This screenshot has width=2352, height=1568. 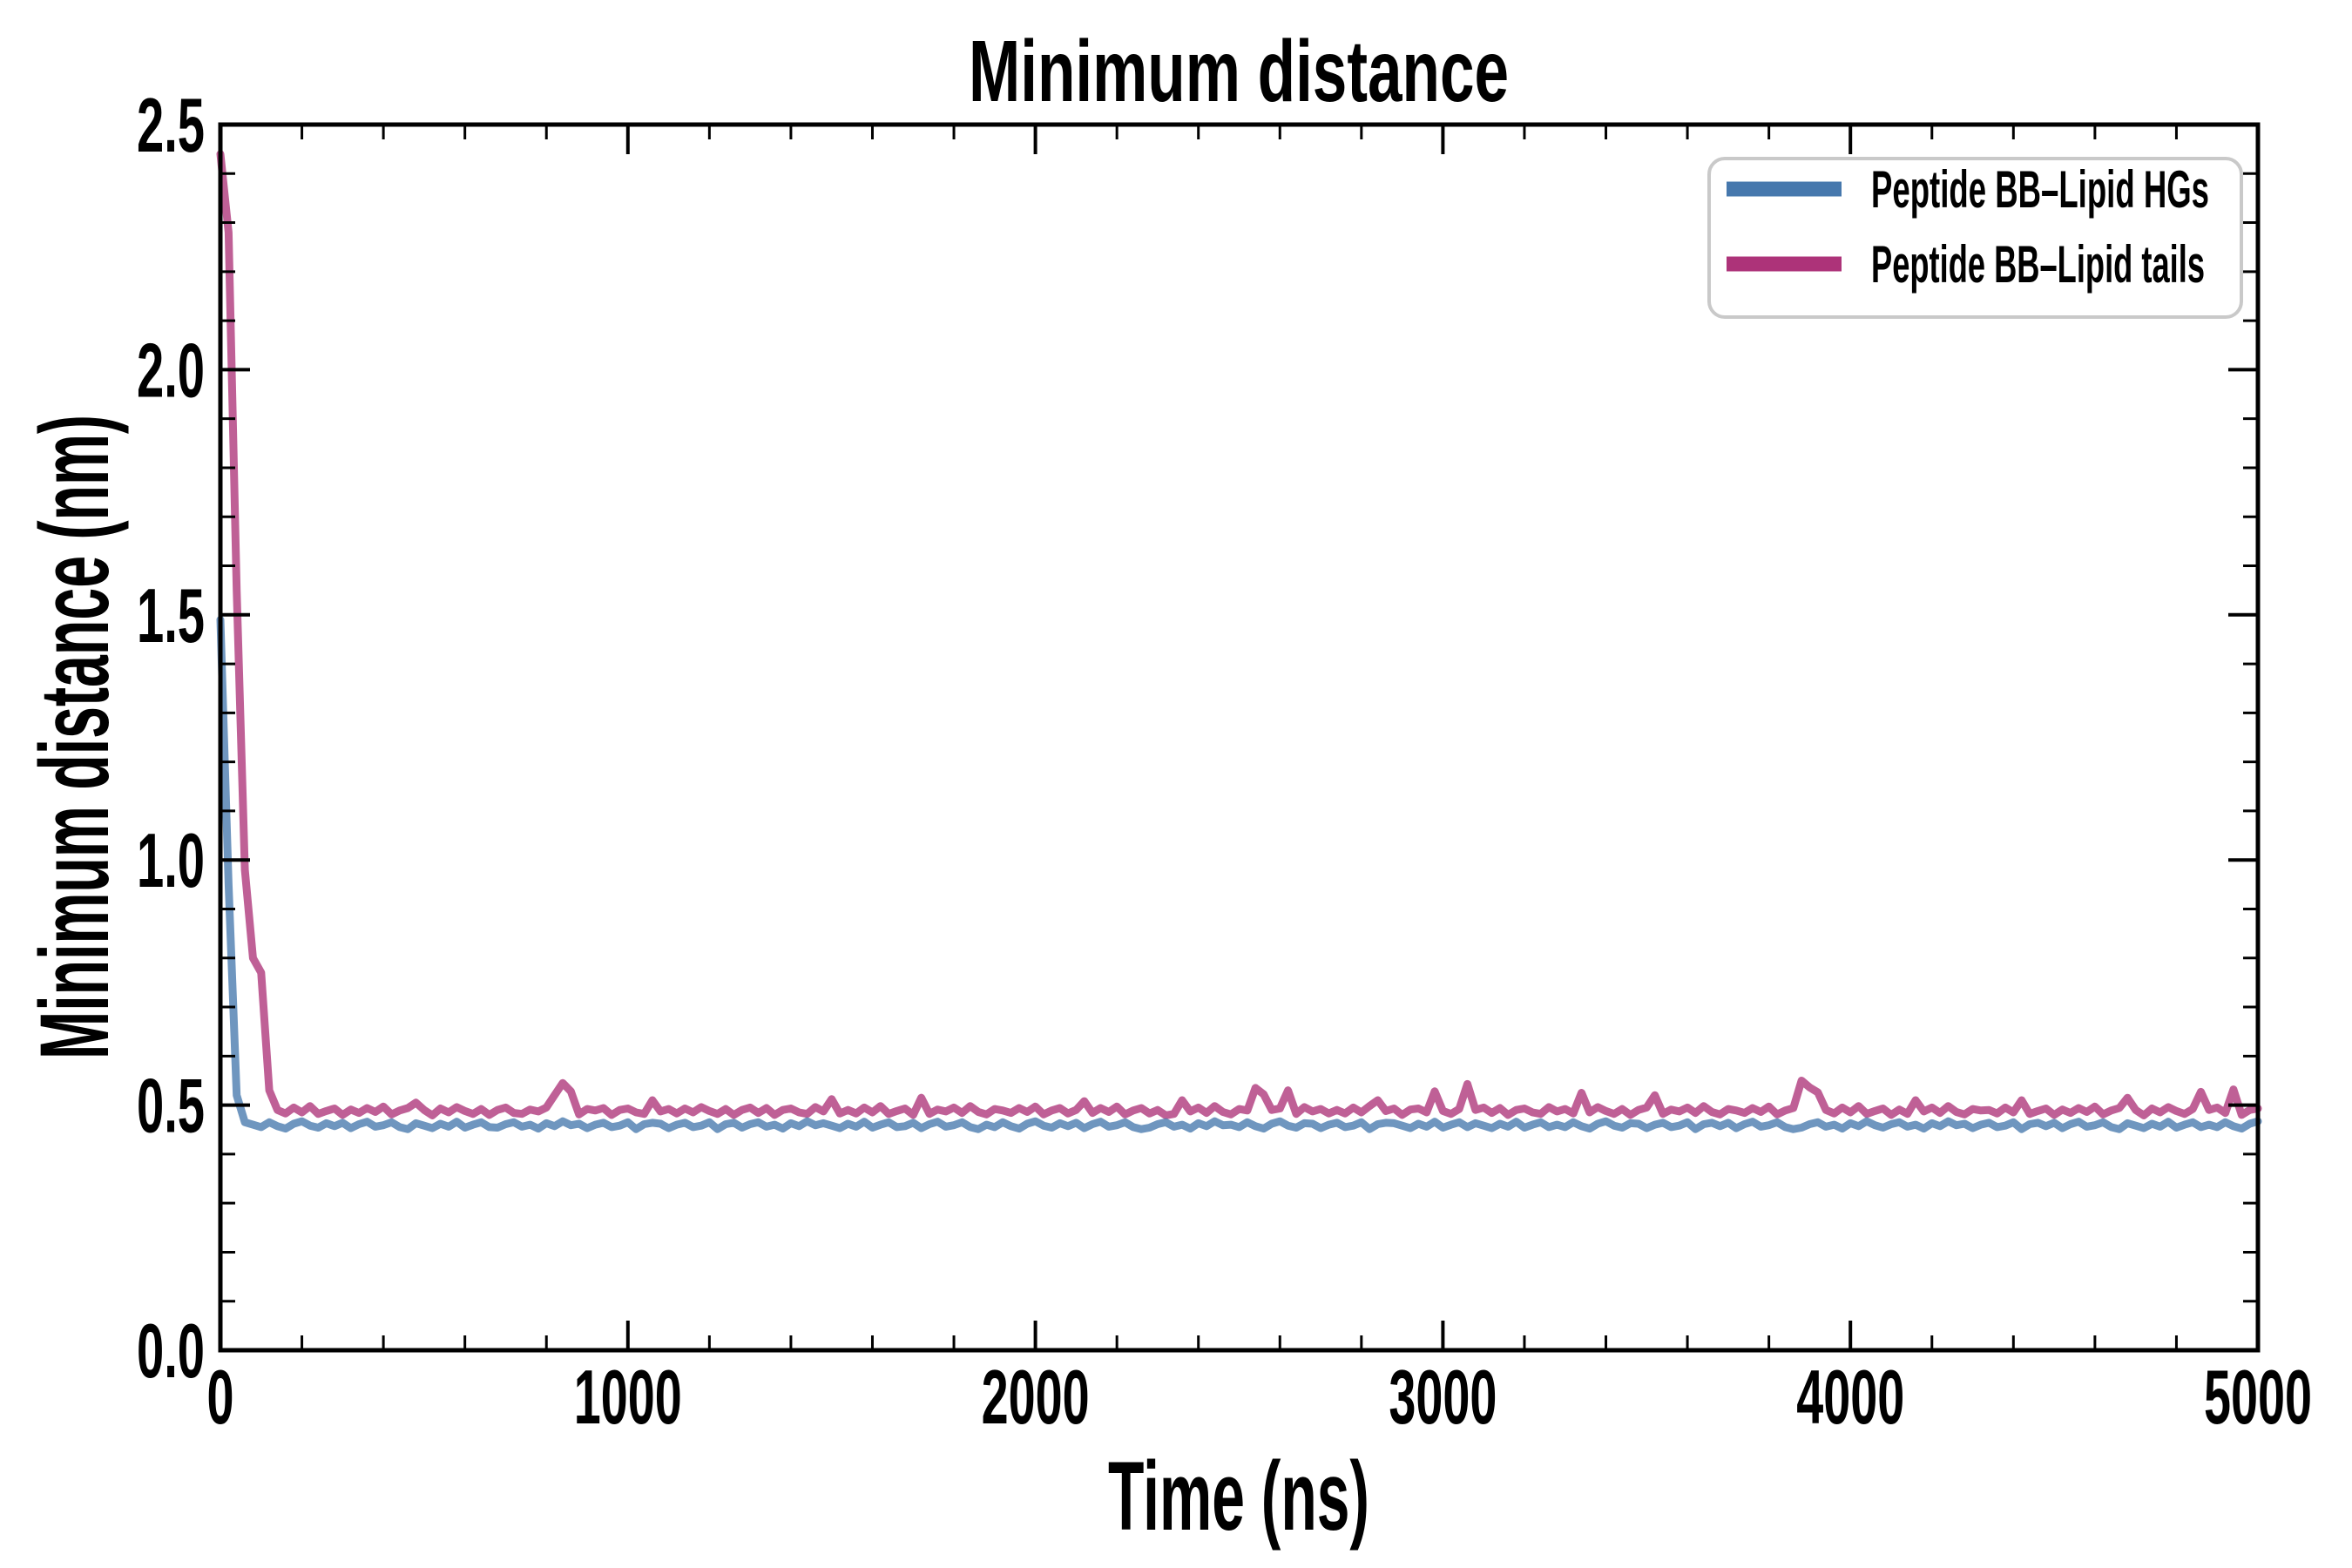 I want to click on y-axis-label: Minimum distance (nm), so click(x=74, y=737).